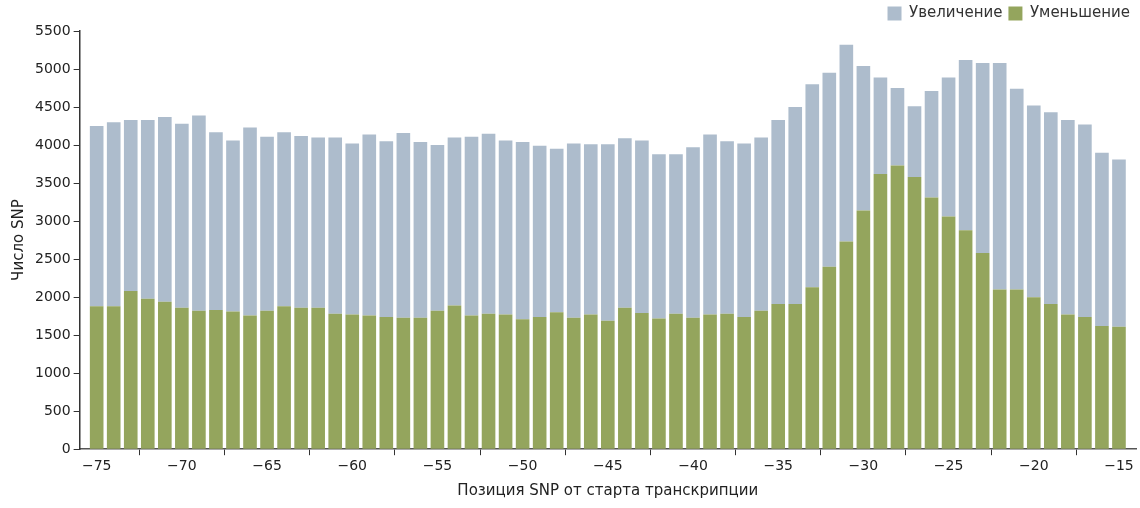 Image resolution: width=1140 pixels, height=508 pixels. What do you see at coordinates (267, 465) in the screenshot?
I see `x-tick-label: −65` at bounding box center [267, 465].